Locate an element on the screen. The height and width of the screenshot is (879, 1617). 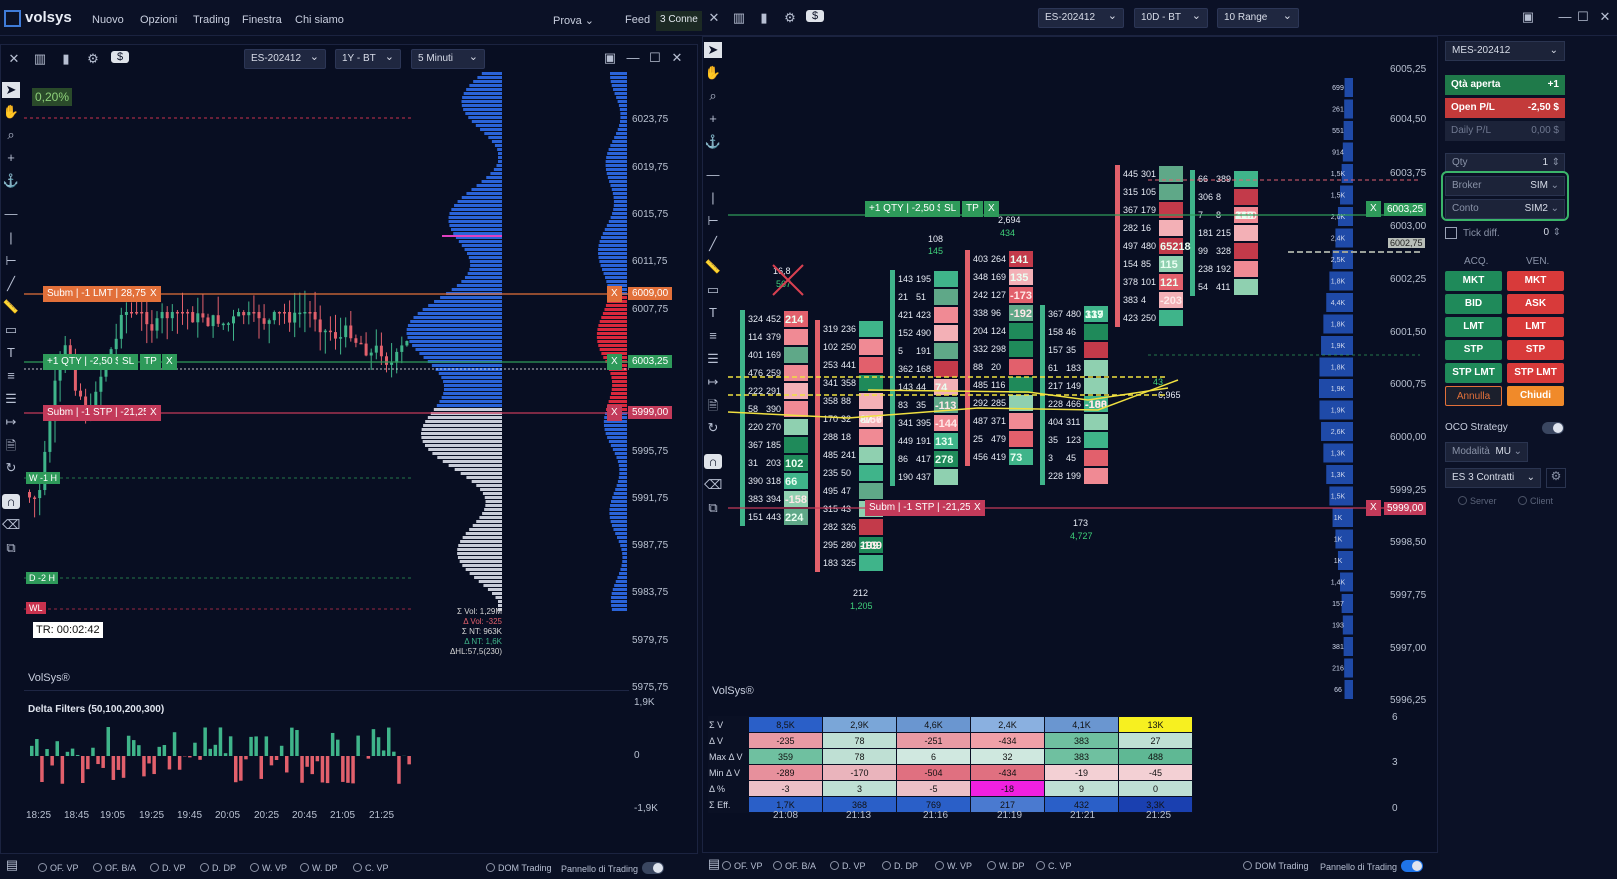
crosshair-icon: + is located at coordinates (713, 118).